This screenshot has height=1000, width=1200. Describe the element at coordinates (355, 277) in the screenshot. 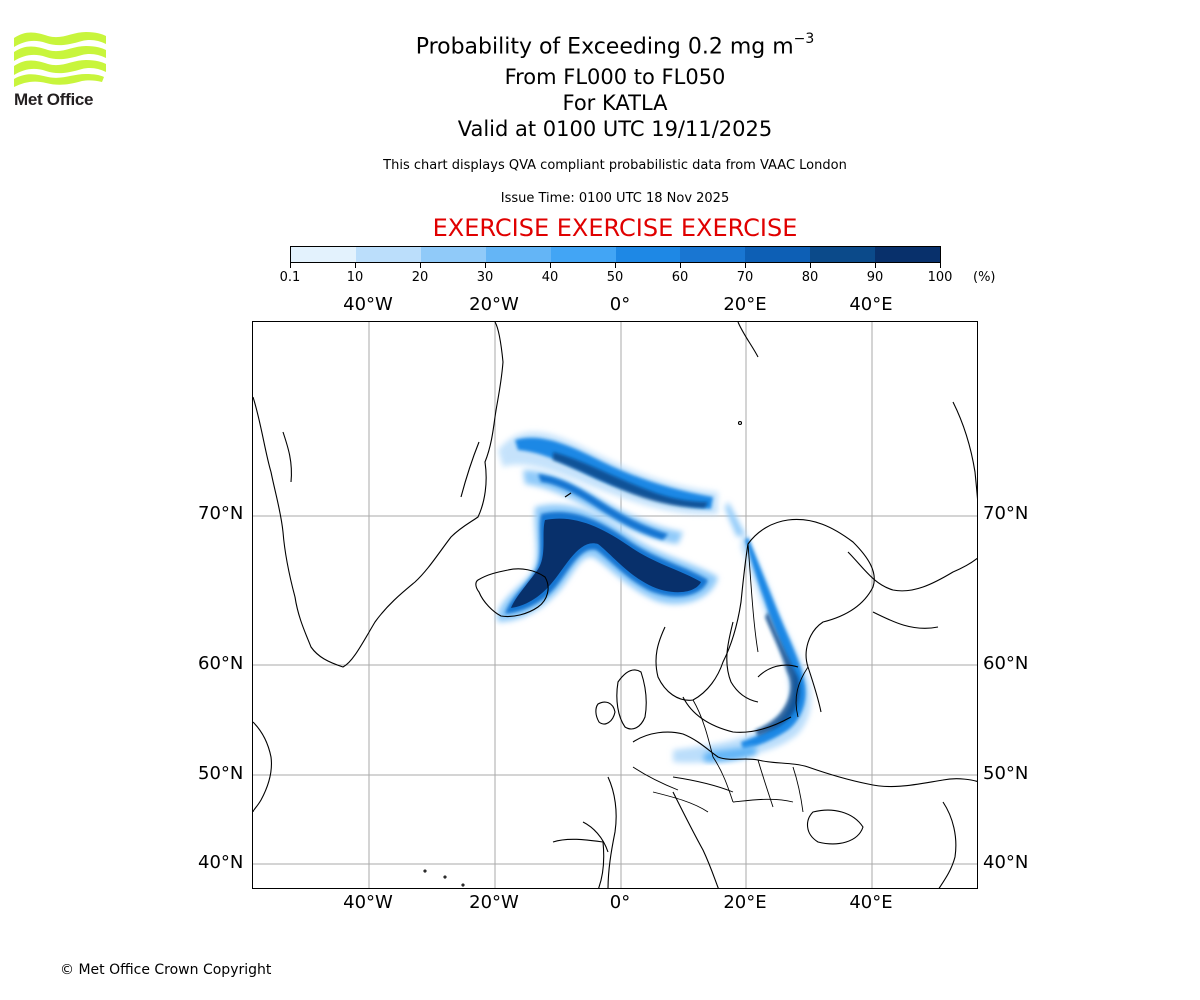

I see `colorbar-tick-label: 10` at that location.